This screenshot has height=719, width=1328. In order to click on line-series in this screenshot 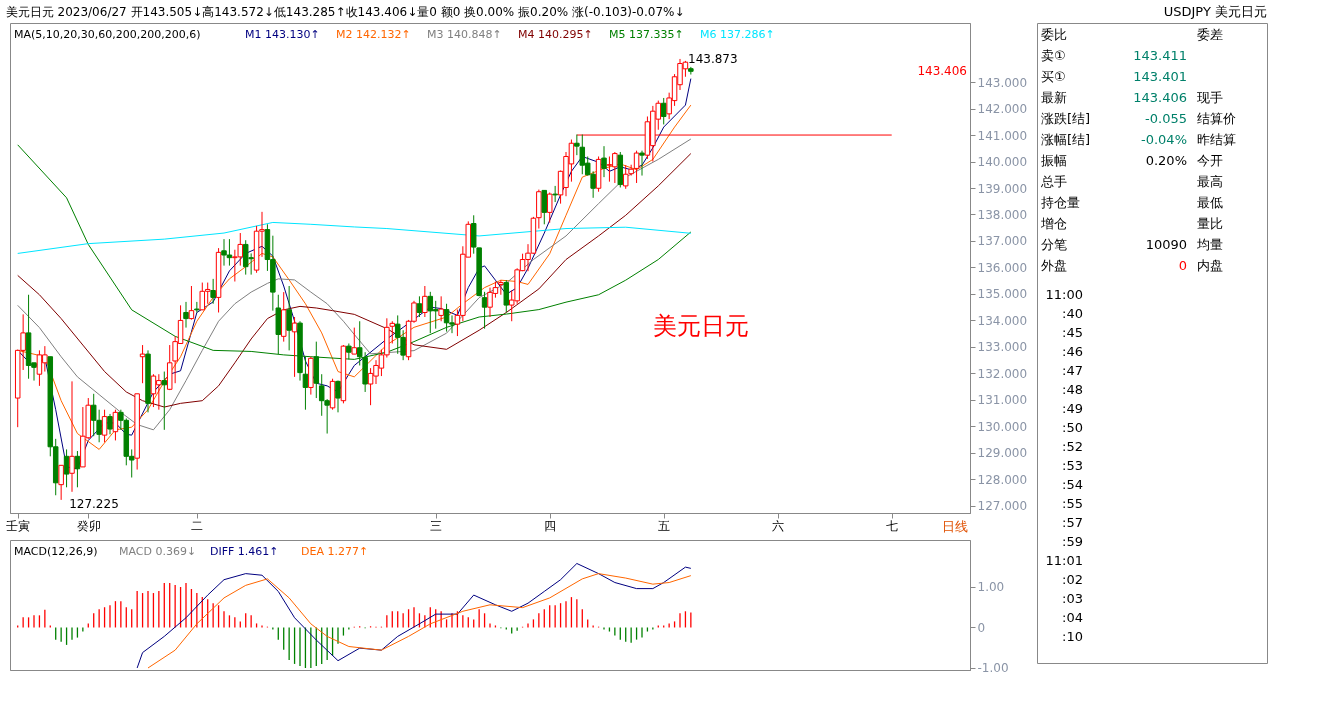, I will do `click(354, 237)`.